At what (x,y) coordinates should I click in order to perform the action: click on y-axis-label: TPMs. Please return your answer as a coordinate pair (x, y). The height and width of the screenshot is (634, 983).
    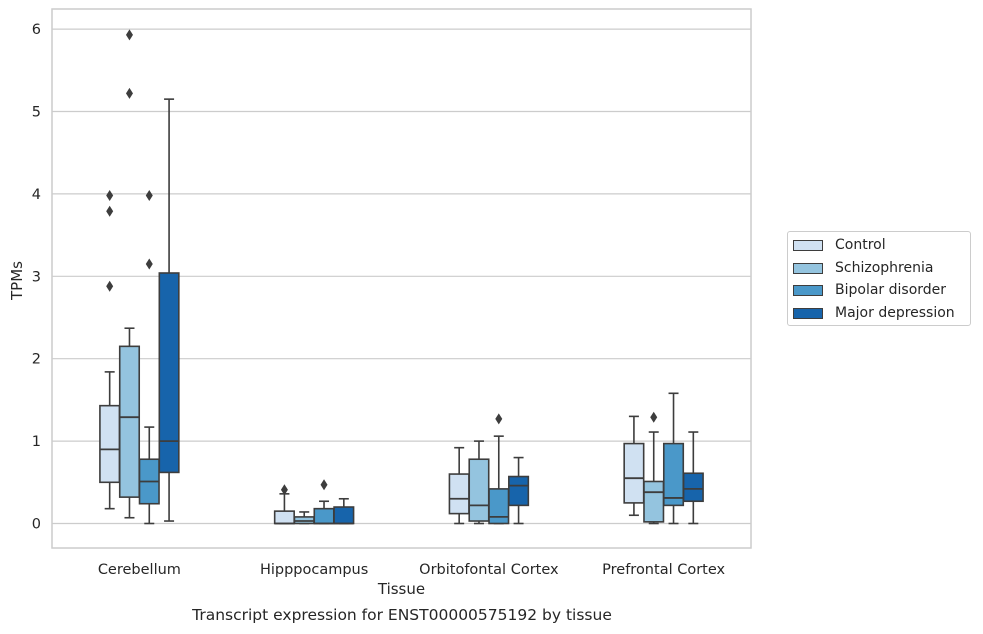
    Looking at the image, I should click on (17, 281).